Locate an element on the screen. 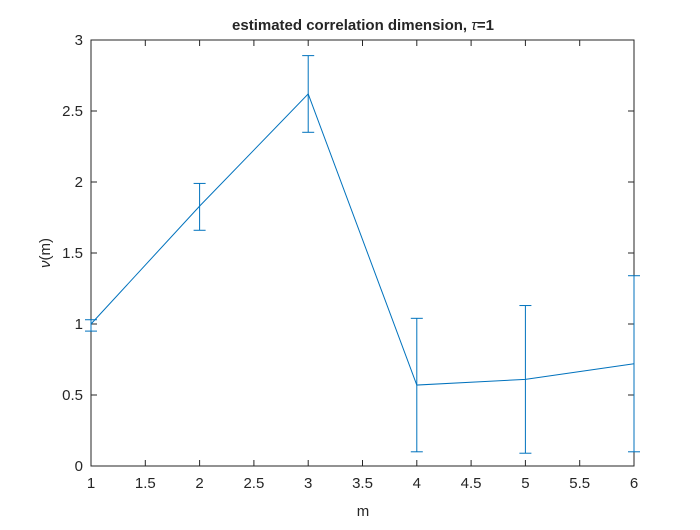  y-tick-label: 0.5 is located at coordinates (72, 395).